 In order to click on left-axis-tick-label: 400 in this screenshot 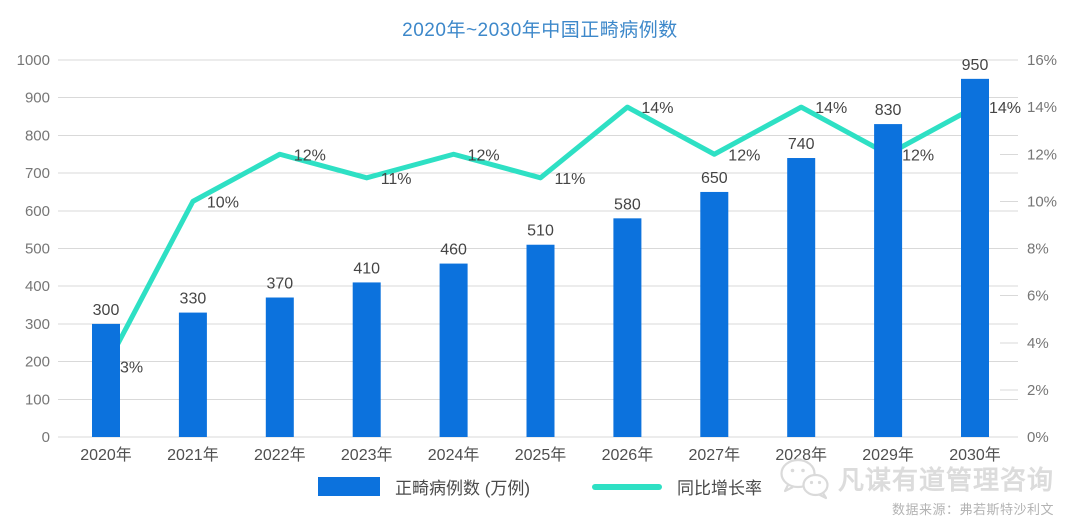, I will do `click(37, 286)`.